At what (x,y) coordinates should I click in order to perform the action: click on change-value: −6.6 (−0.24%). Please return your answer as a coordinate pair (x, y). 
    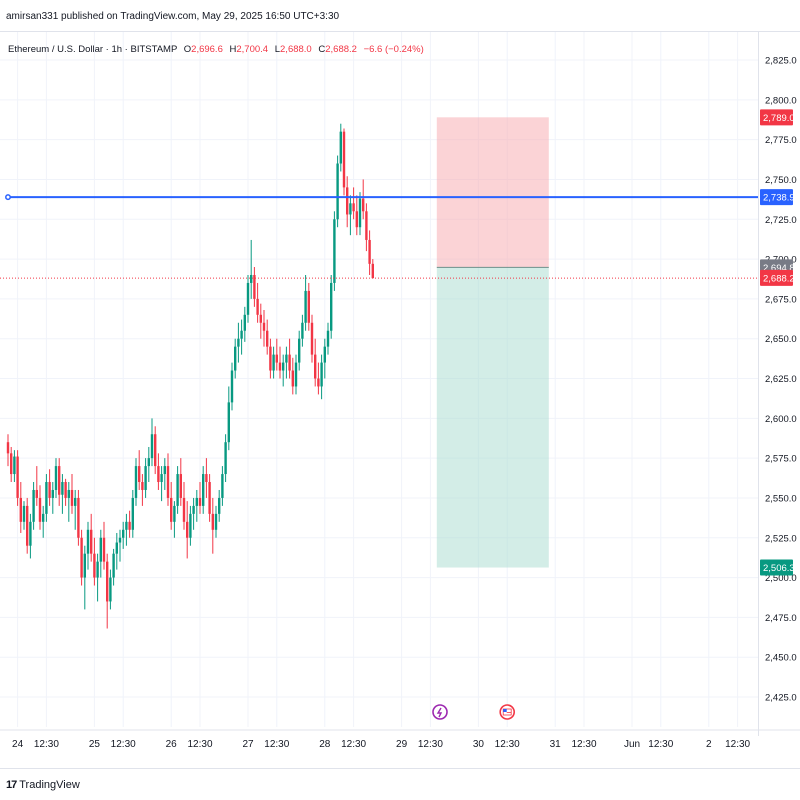
    Looking at the image, I should click on (393, 49).